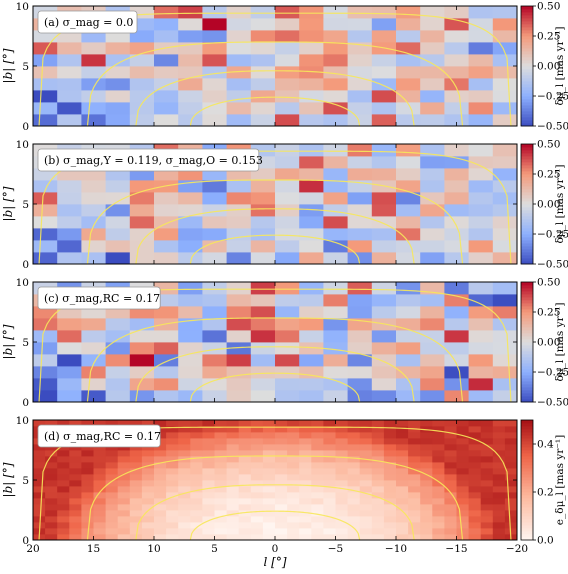 This screenshot has height=574, width=568. What do you see at coordinates (275, 549) in the screenshot?
I see `x-tick-label: 0` at bounding box center [275, 549].